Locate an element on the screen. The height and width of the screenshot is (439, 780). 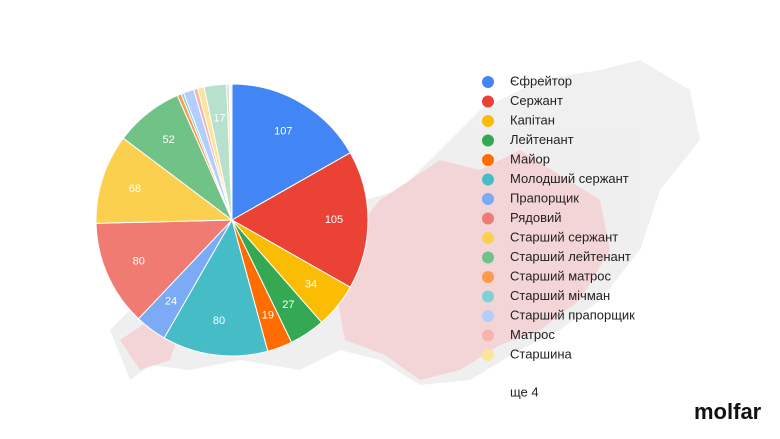
legend-label: Сержант is located at coordinates (536, 100).